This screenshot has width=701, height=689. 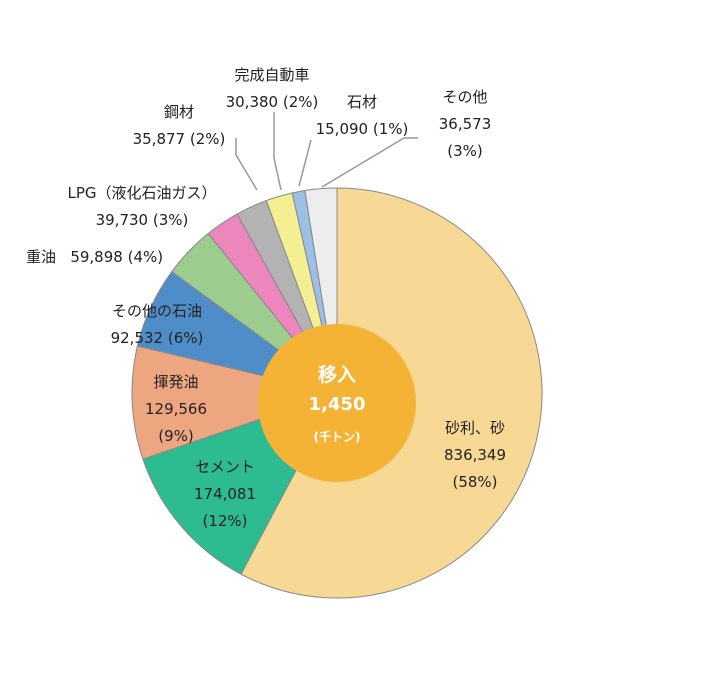 What do you see at coordinates (41, 257) in the screenshot?
I see `label-name: 重油` at bounding box center [41, 257].